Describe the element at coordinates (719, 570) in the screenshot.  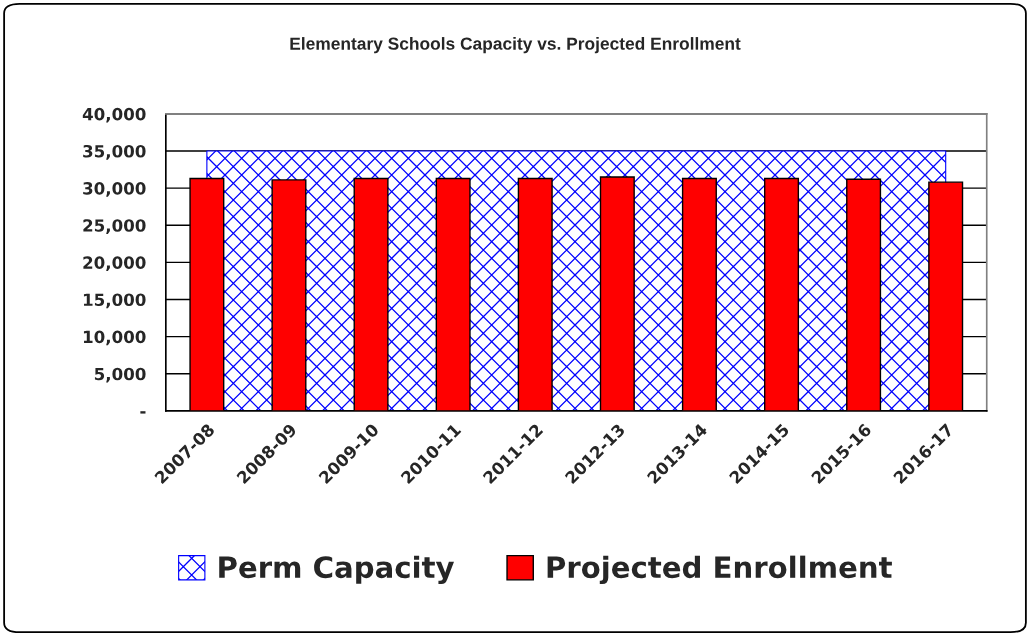
I see `legend-label: Projected Enrollment` at that location.